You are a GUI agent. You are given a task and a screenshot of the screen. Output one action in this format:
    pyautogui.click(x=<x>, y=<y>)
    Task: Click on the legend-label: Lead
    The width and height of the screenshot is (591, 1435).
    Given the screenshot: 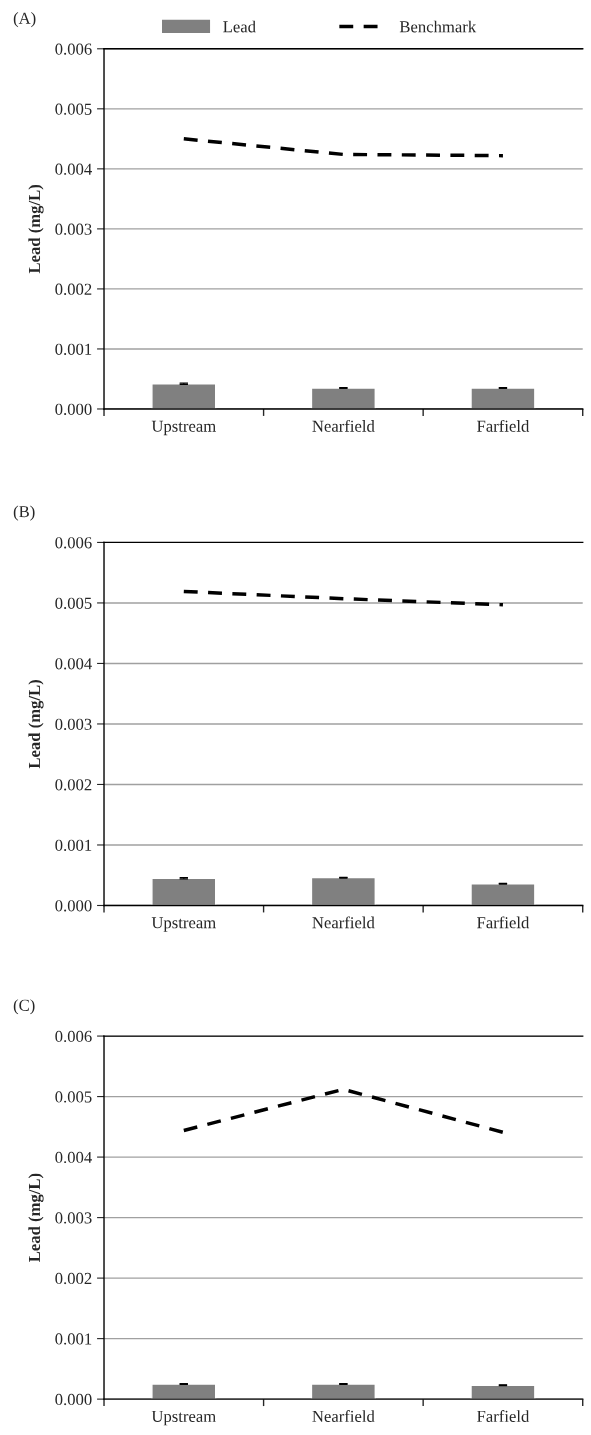 What is the action you would take?
    pyautogui.click(x=239, y=26)
    